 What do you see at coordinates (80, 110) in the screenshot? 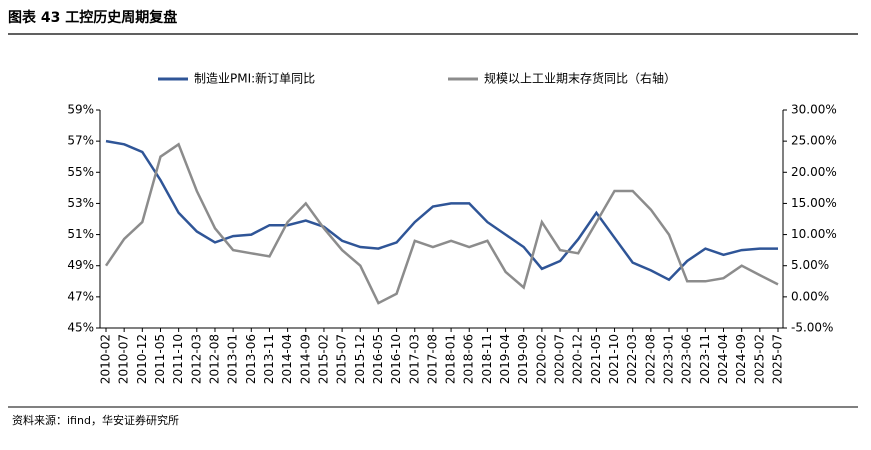
I see `y-tick-label: 59%` at bounding box center [80, 110].